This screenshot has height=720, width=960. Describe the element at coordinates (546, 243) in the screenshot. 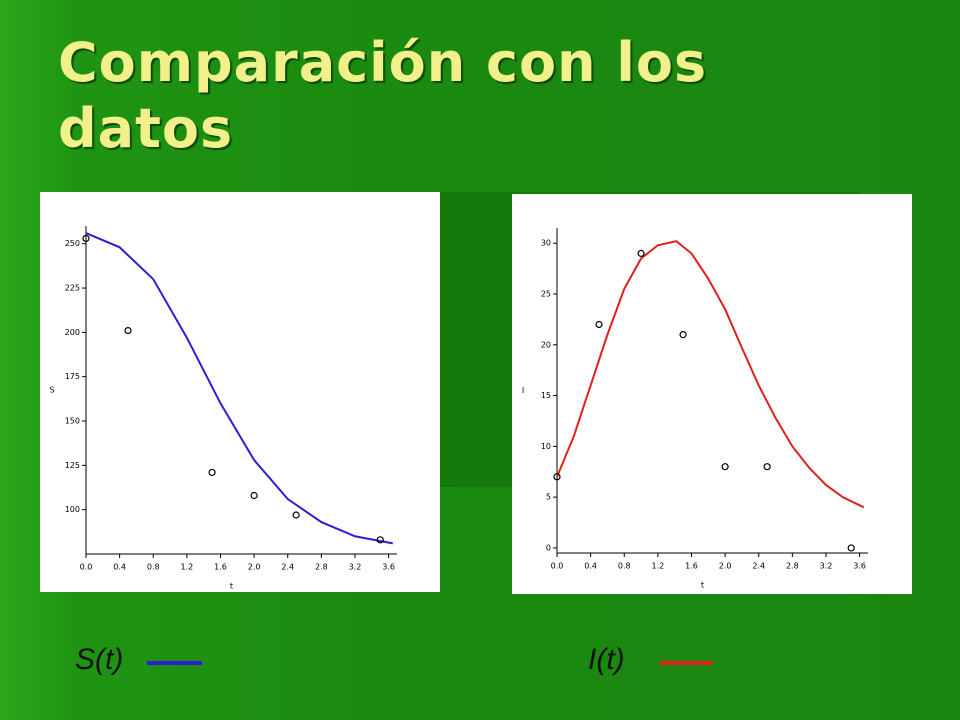

I see `y-tick-label: 30` at that location.